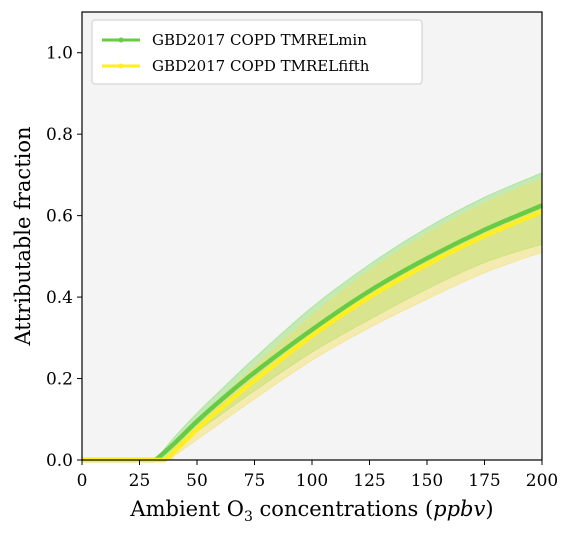 This screenshot has height=543, width=583. I want to click on x-tick-label: 175, so click(484, 481).